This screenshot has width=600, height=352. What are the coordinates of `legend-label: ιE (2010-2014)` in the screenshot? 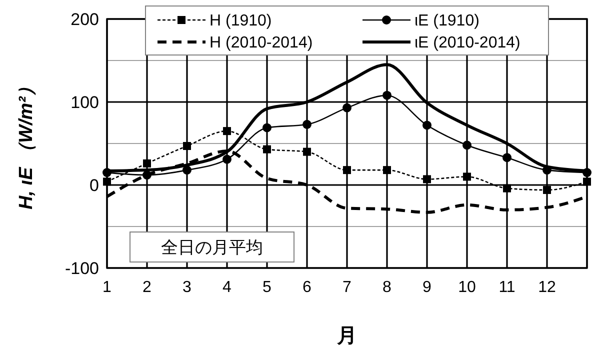 It's located at (467, 43).